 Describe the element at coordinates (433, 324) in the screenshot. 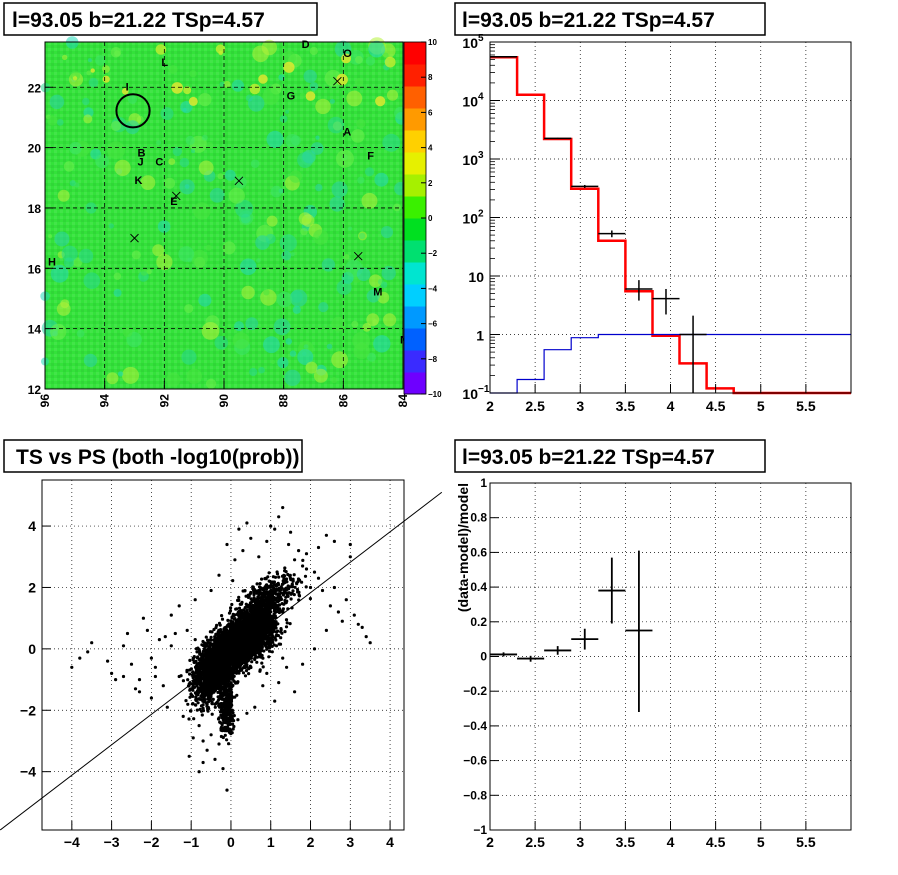

I see `colorbar-tick-label: −6` at that location.